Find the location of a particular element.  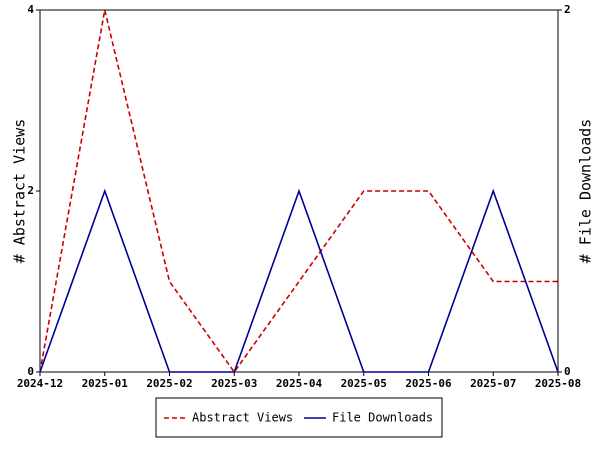

legend-label: Abstract Views is located at coordinates (242, 418).